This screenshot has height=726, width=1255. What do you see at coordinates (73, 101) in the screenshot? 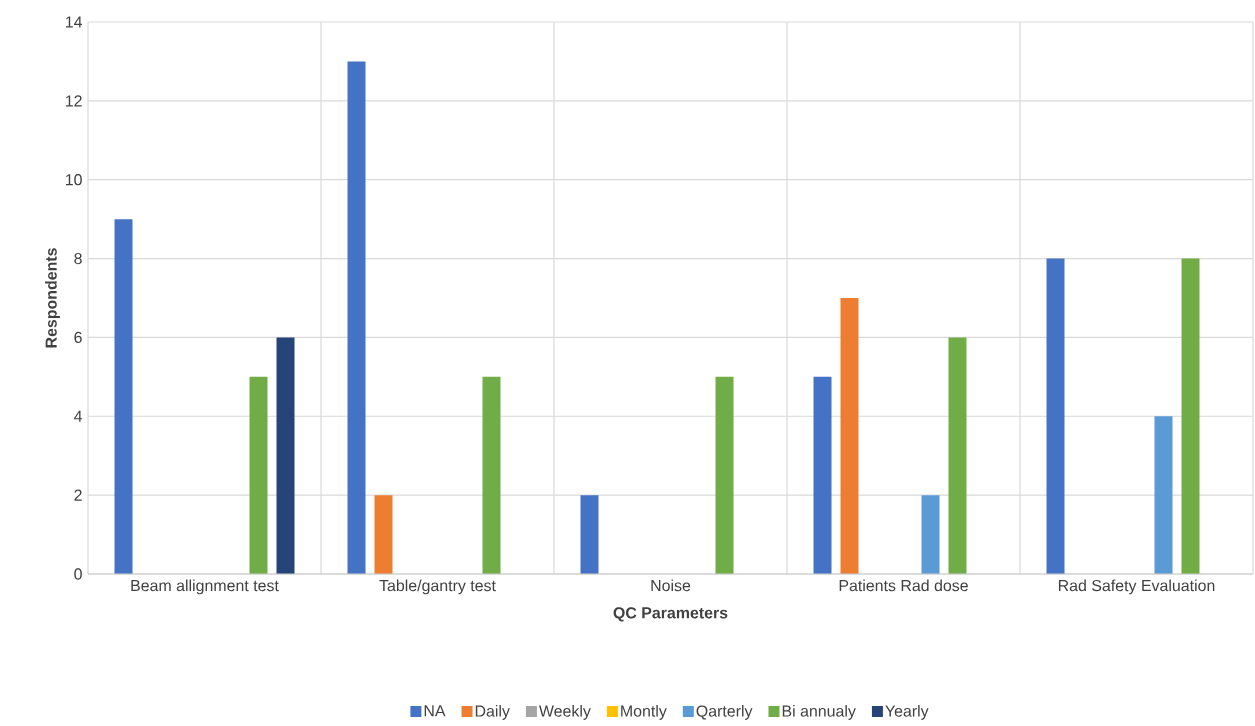
I see `y-tick-label: 12` at bounding box center [73, 101].